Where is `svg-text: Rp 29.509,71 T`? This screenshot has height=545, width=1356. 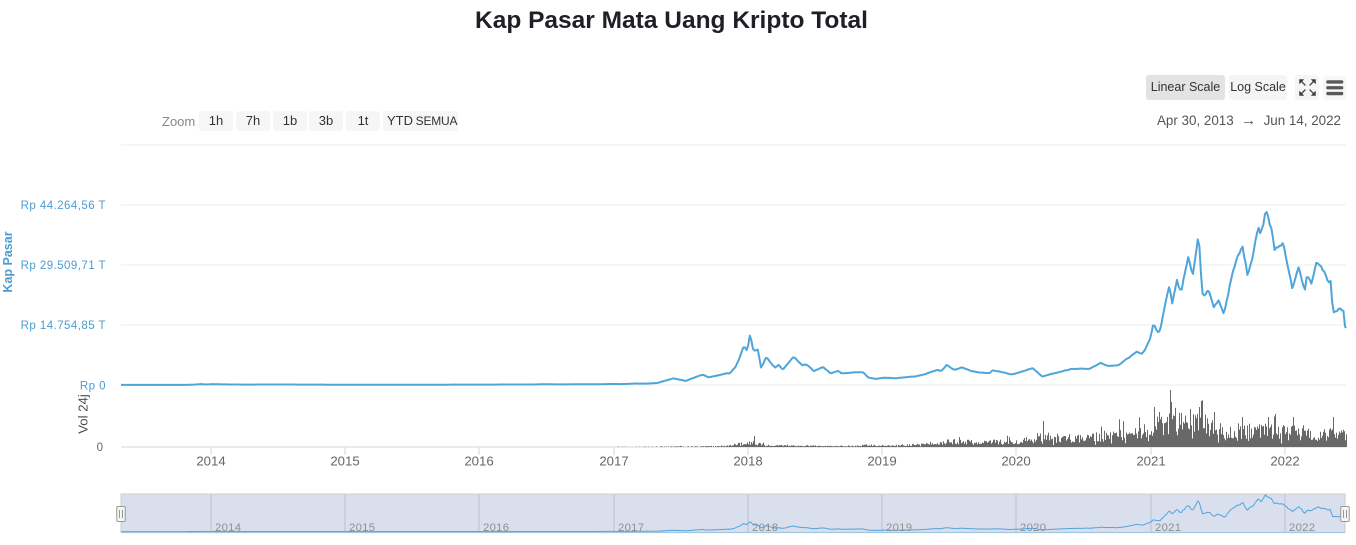
svg-text: Rp 29.509,71 T is located at coordinates (63, 266).